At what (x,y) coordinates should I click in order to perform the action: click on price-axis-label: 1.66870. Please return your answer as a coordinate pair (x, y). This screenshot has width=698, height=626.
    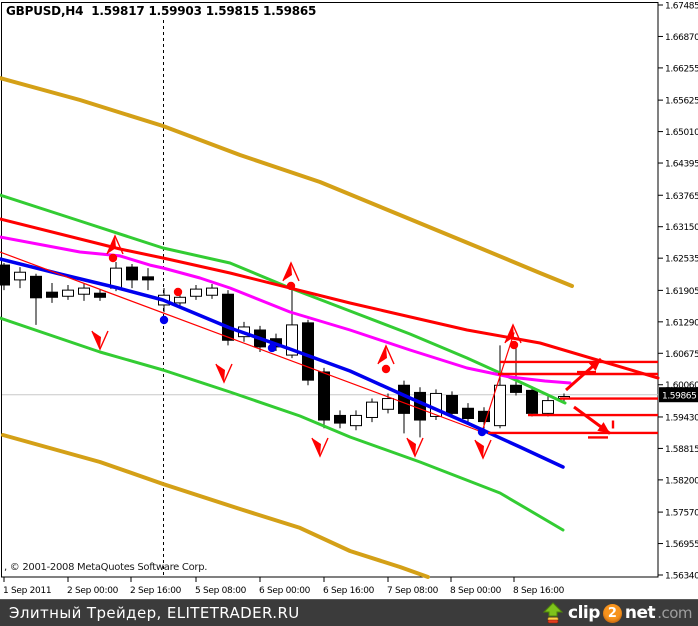
    Looking at the image, I should click on (681, 38).